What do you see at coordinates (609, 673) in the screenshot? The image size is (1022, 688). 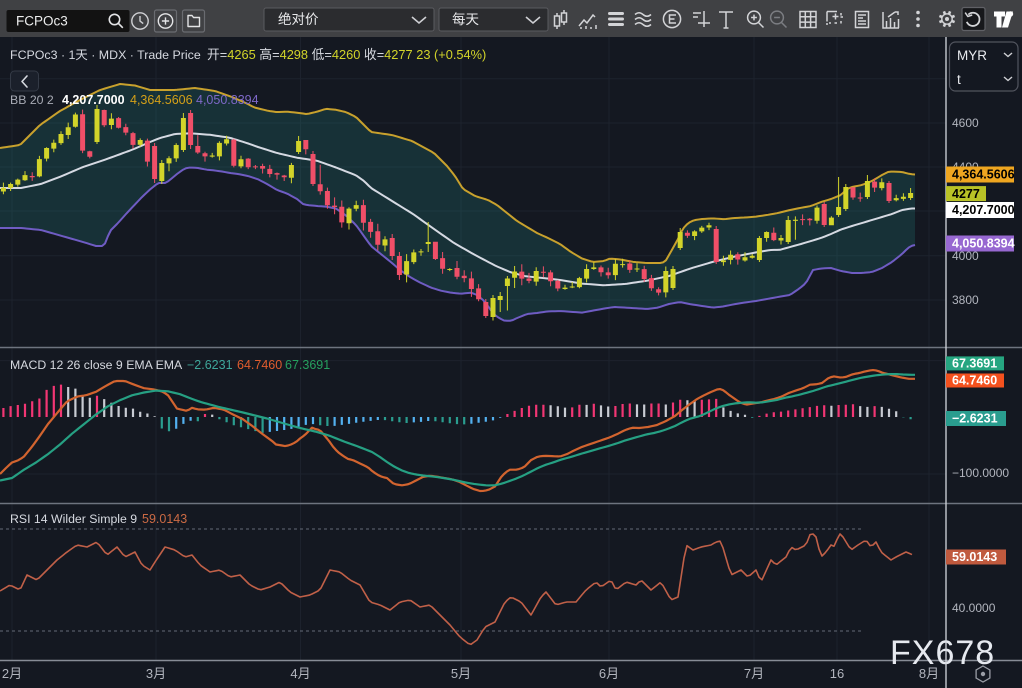 I see `svg-text: 6月` at bounding box center [609, 673].